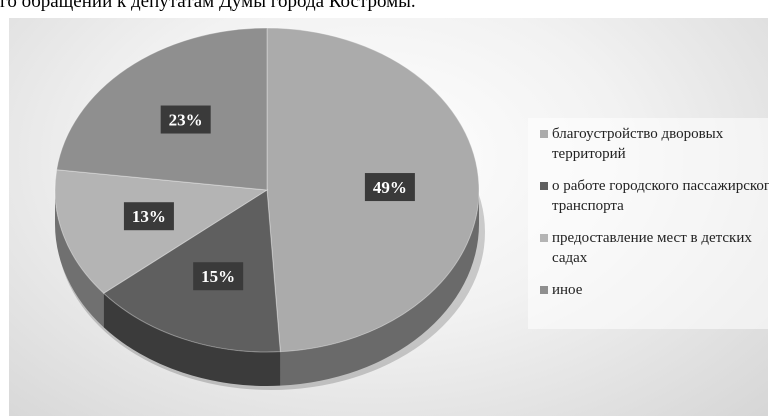 This screenshot has width=769, height=417. I want to click on pie-side-transport, so click(192, 339).